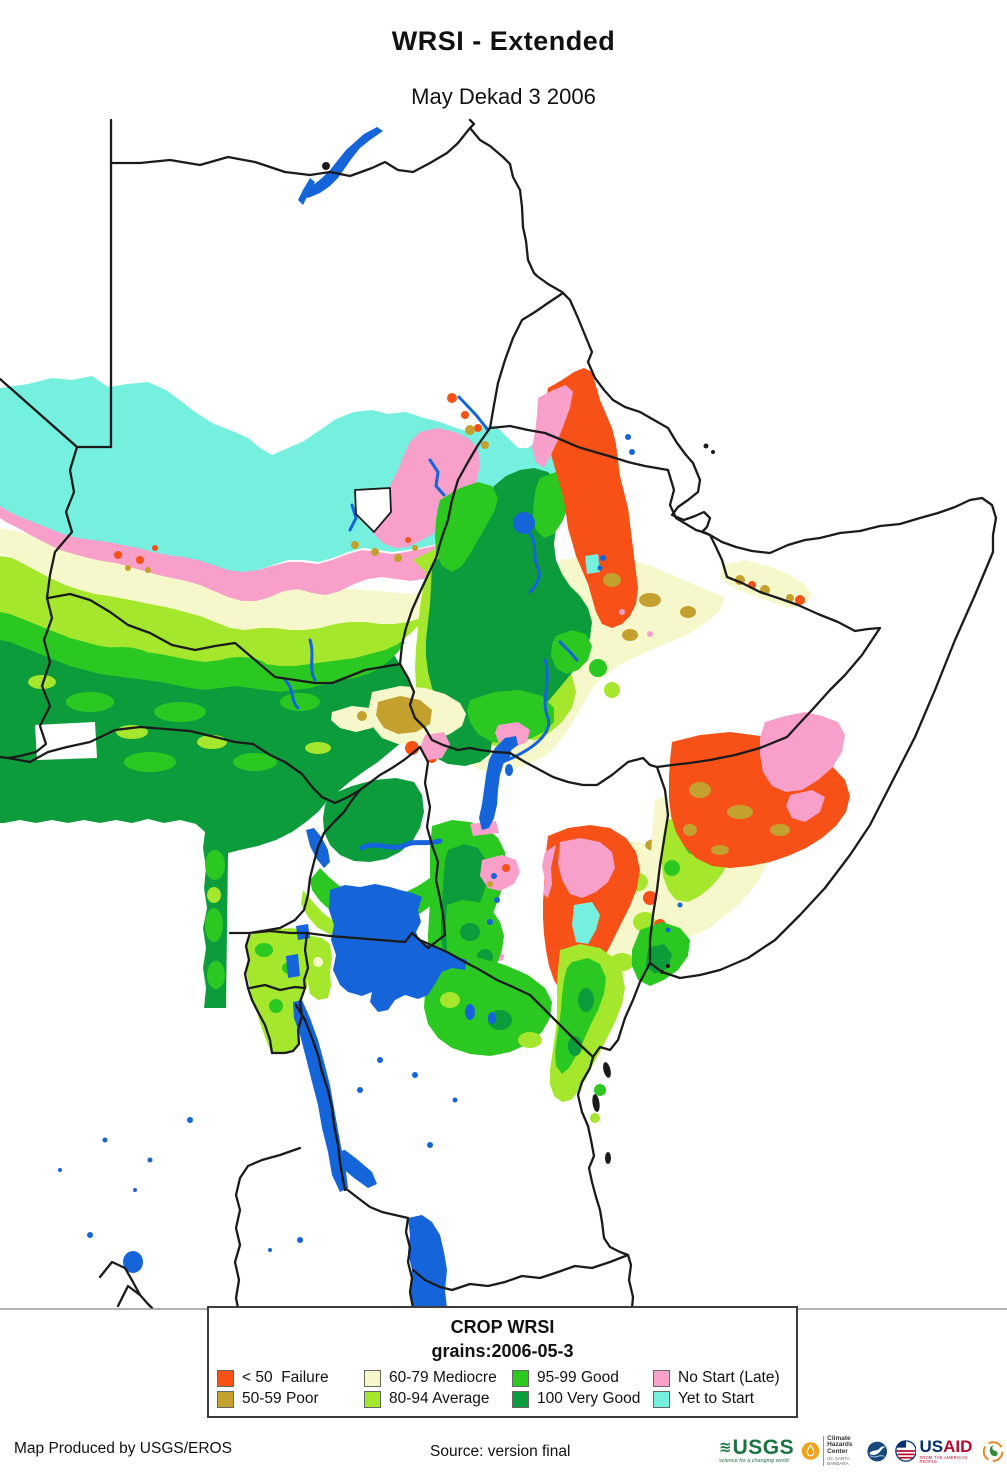 This screenshot has width=1007, height=1473. I want to click on legend-swatch-no-start, so click(661, 1378).